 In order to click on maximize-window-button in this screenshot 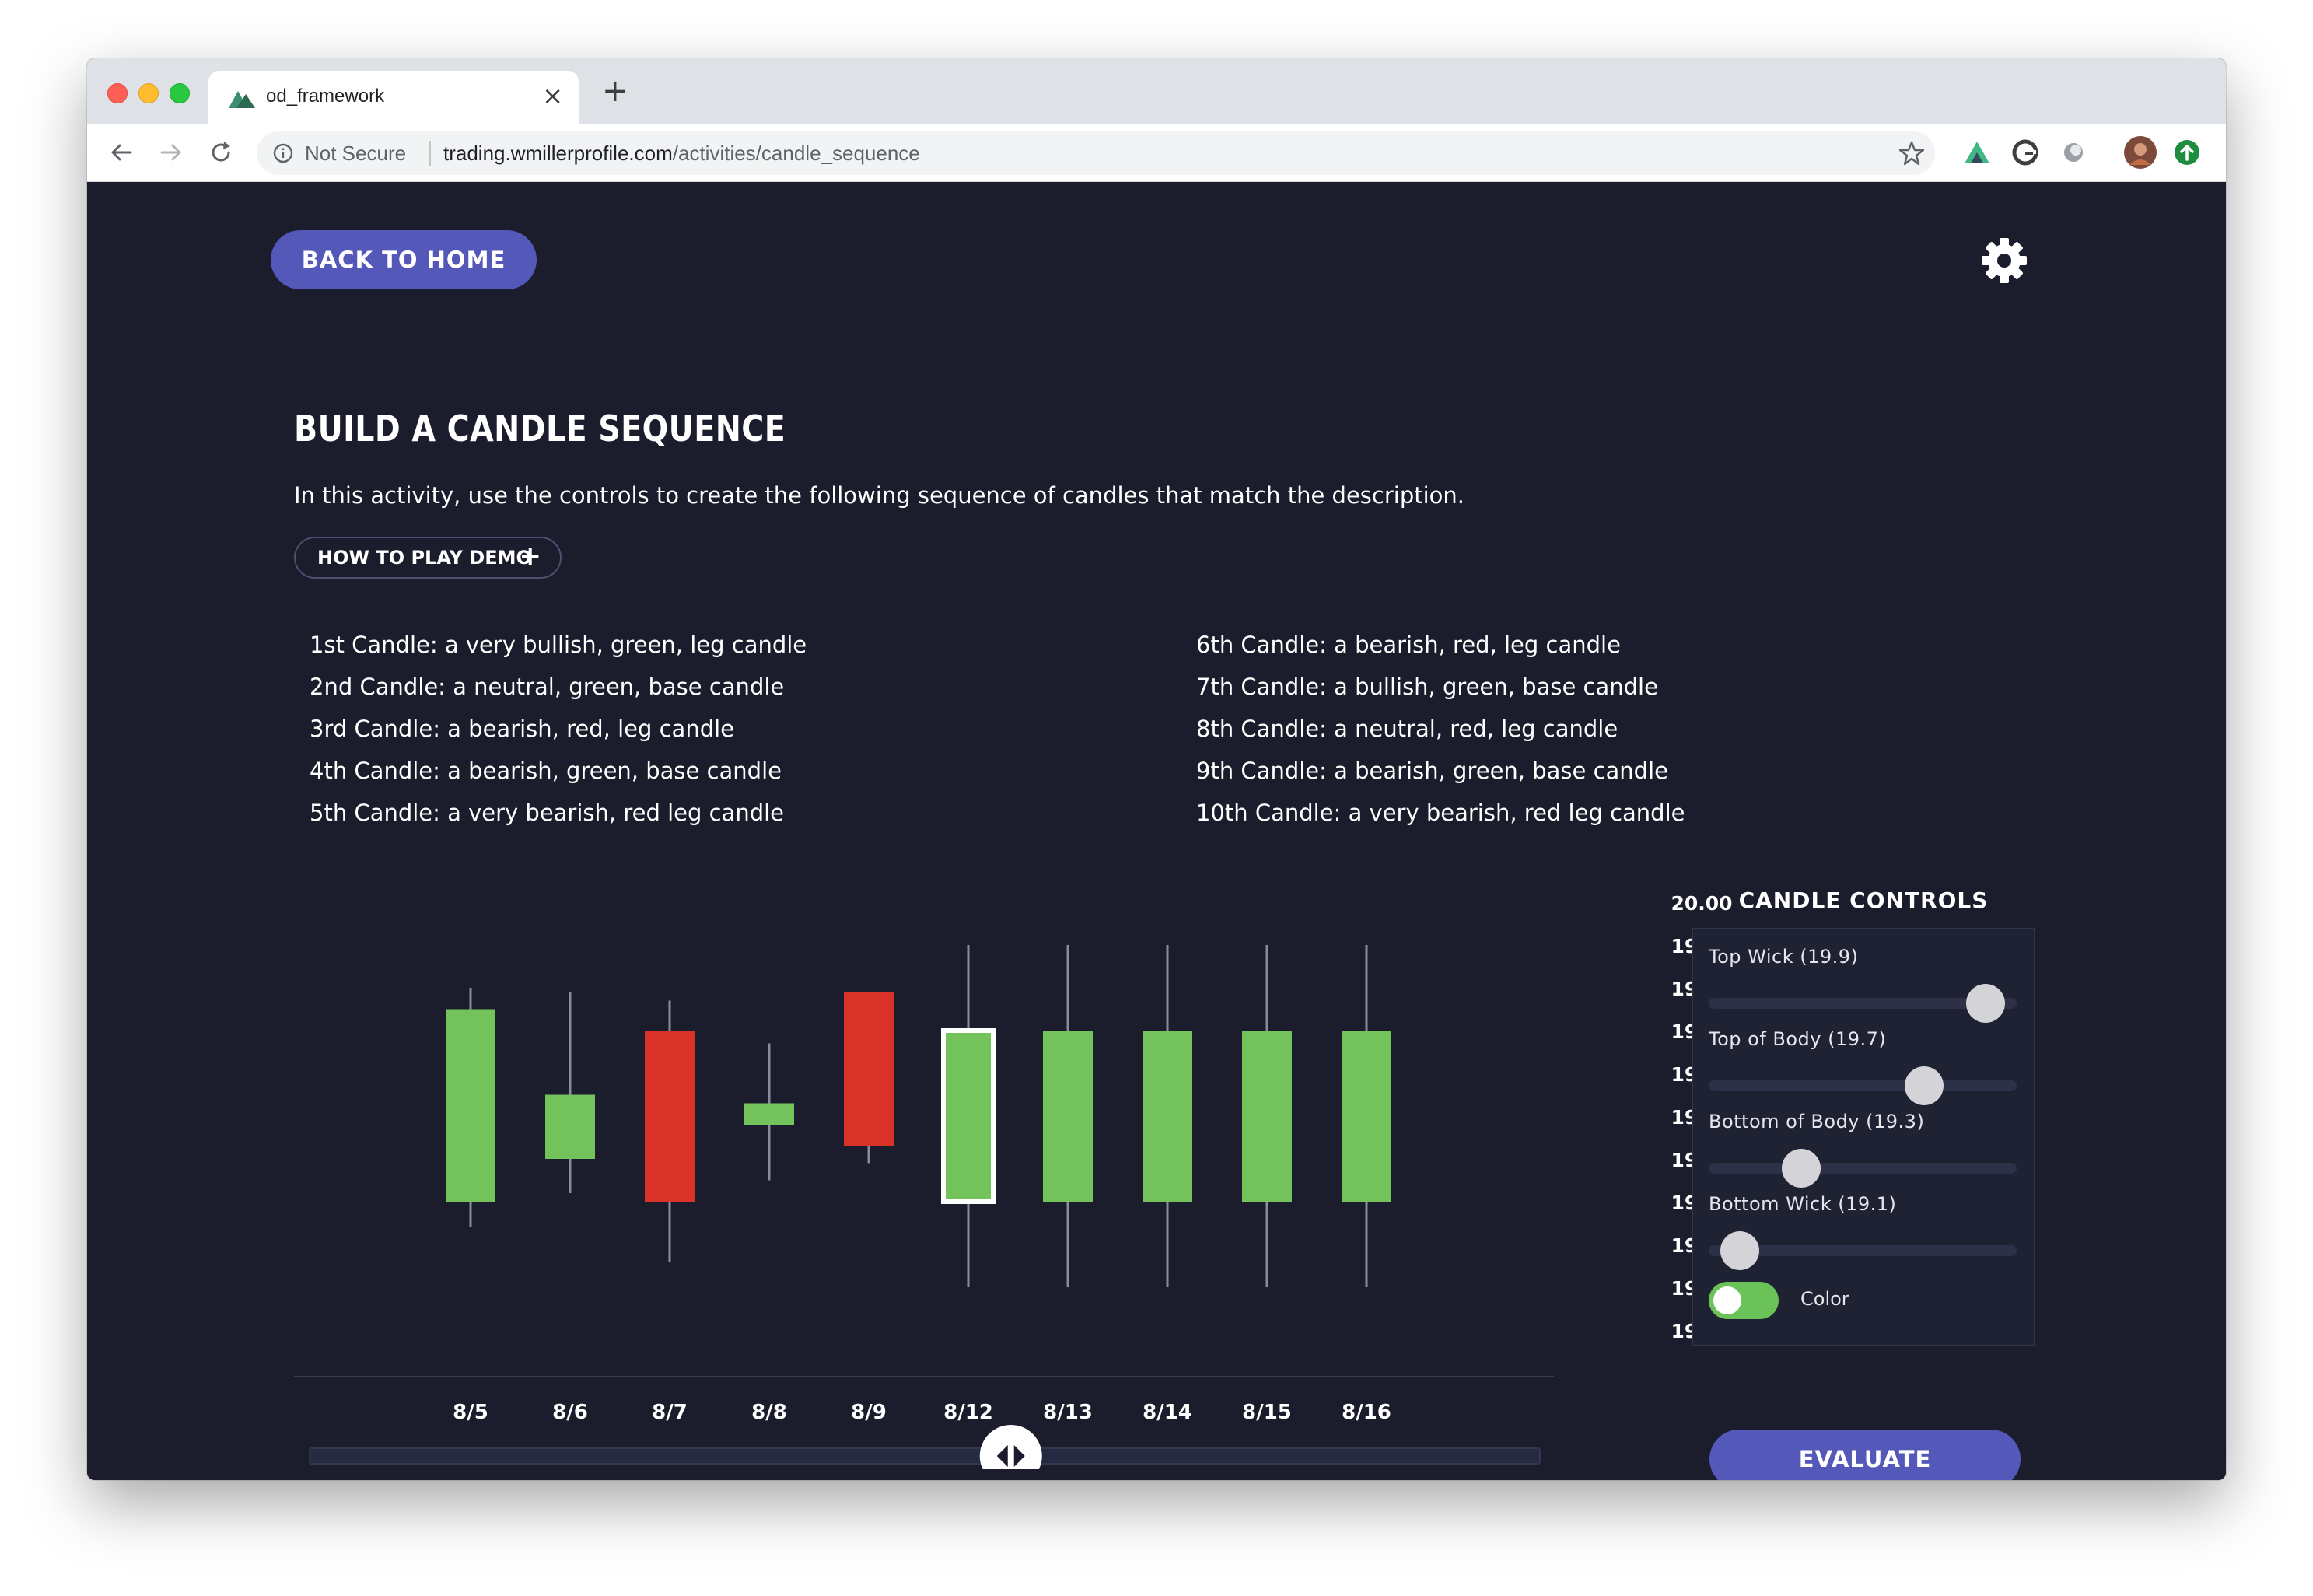, I will do `click(180, 93)`.